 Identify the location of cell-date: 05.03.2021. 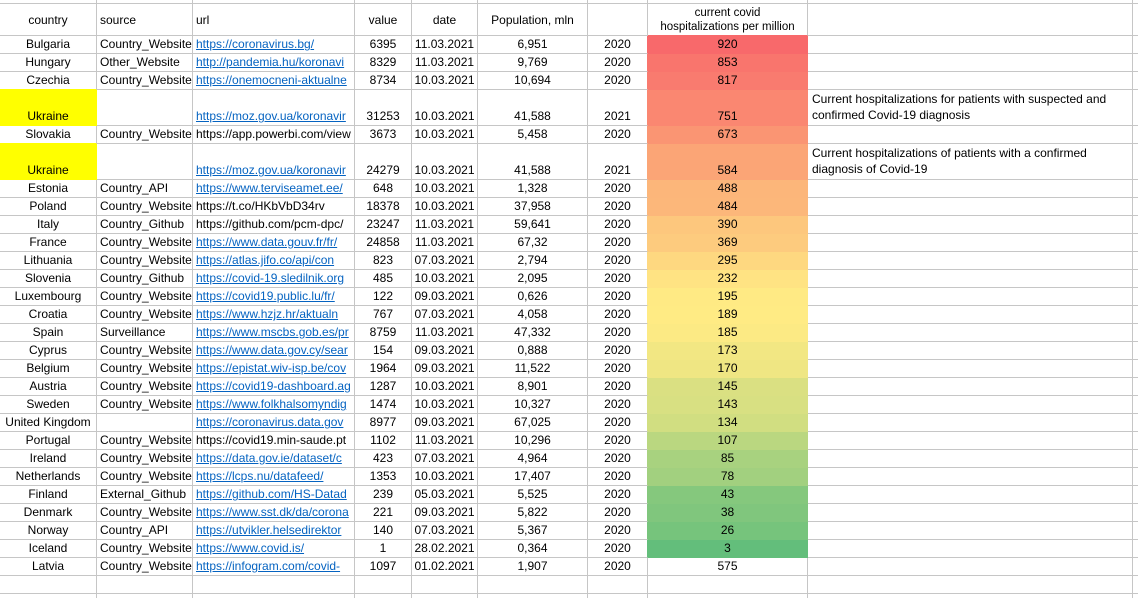
(445, 495).